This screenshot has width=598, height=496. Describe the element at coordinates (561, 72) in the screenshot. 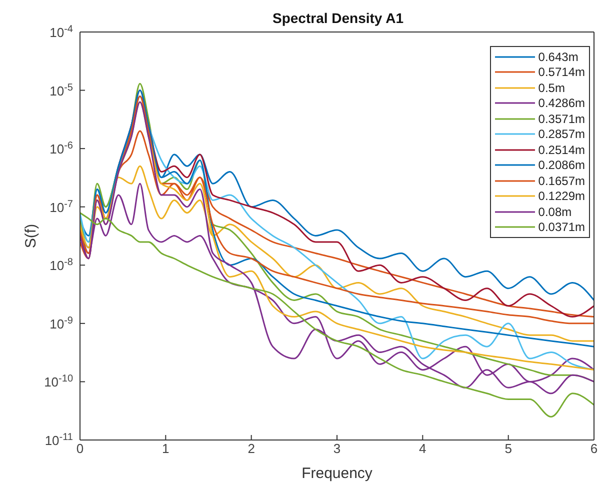

I see `legend-label: 0.5714m` at that location.